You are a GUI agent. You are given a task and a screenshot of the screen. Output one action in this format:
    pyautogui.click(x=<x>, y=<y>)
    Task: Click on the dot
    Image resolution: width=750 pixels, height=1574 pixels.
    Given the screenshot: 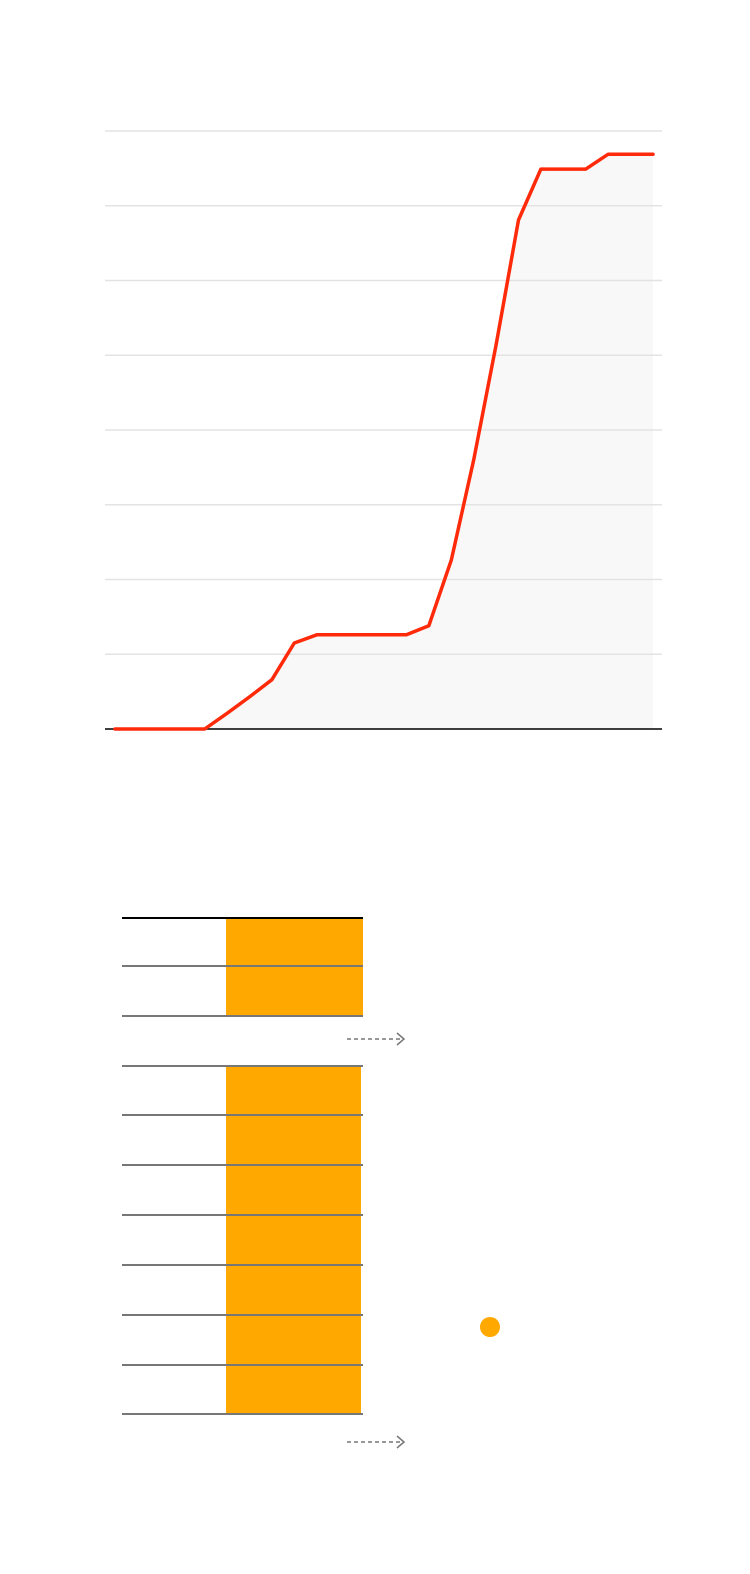 What is the action you would take?
    pyautogui.click(x=490, y=1327)
    